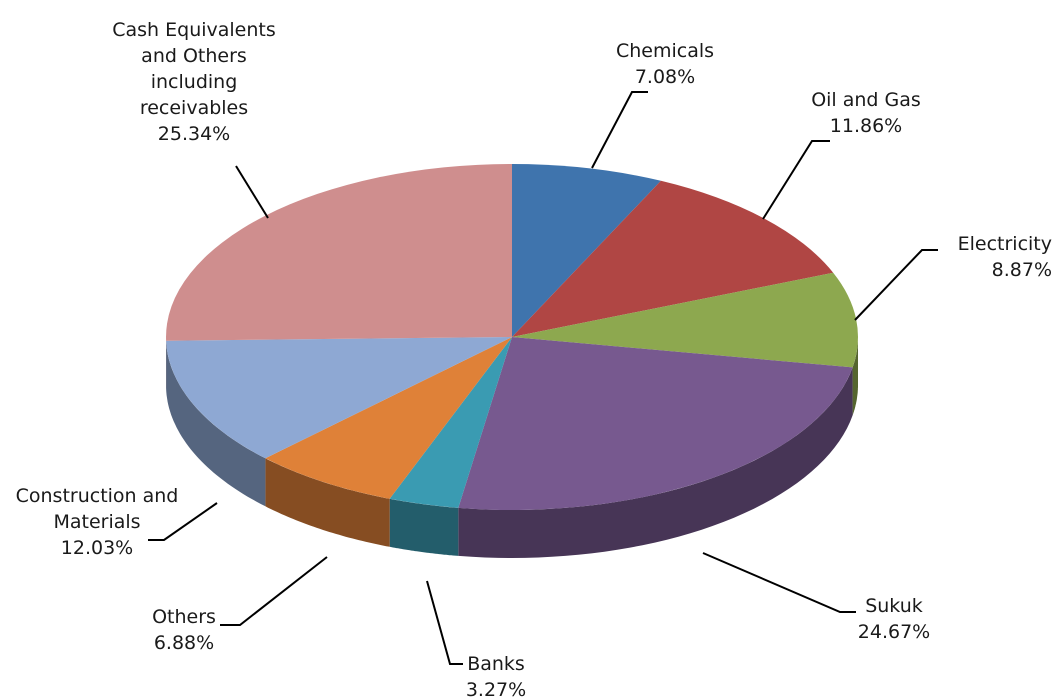  What do you see at coordinates (339, 252) in the screenshot?
I see `pie-slice-cash-equivalents-and-others-including-receivables` at bounding box center [339, 252].